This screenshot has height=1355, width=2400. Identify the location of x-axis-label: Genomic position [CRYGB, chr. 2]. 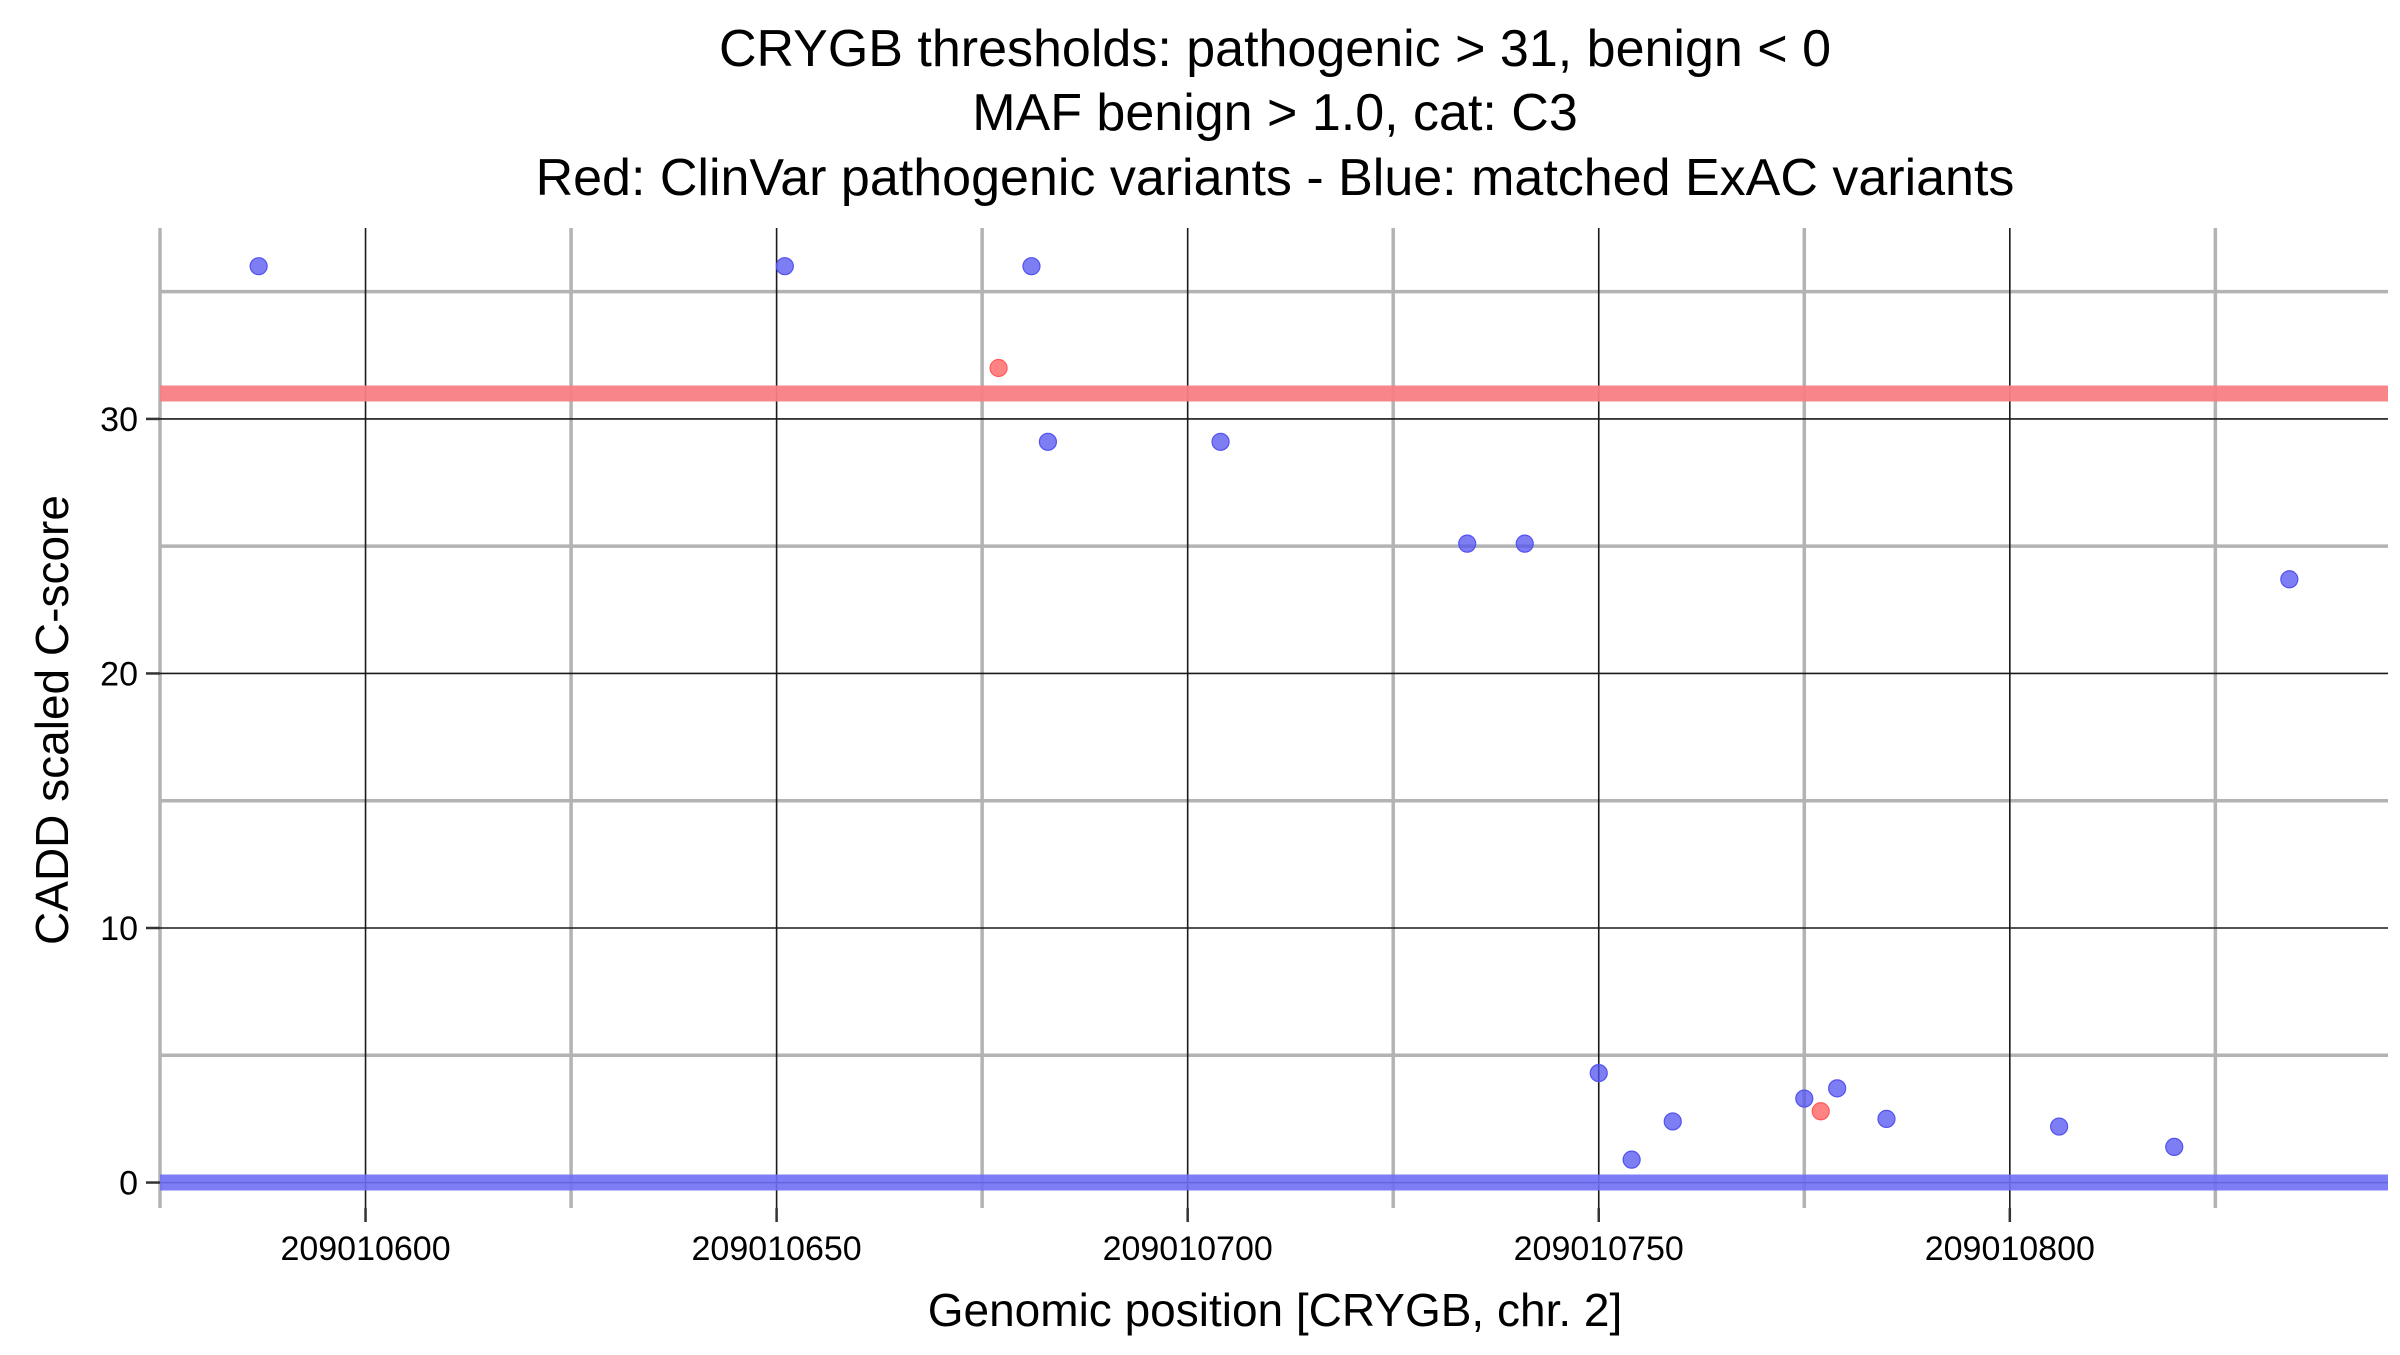
(1275, 1310).